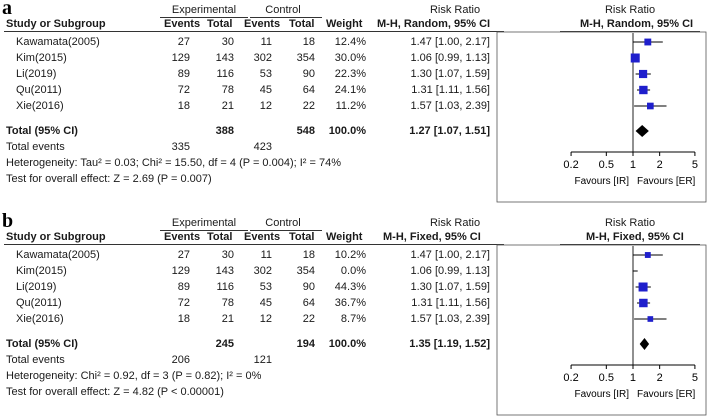 Image resolution: width=708 pixels, height=418 pixels. What do you see at coordinates (350, 74) in the screenshot?
I see `weight: 22.3%` at bounding box center [350, 74].